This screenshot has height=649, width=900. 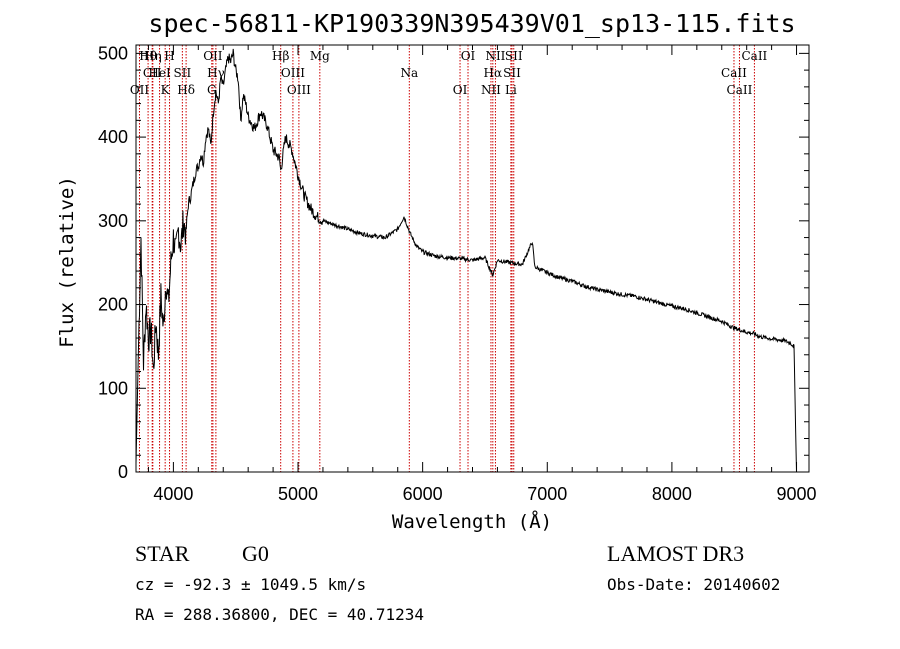 I want to click on x-axis-label: Wavelength (Å), so click(x=472, y=521).